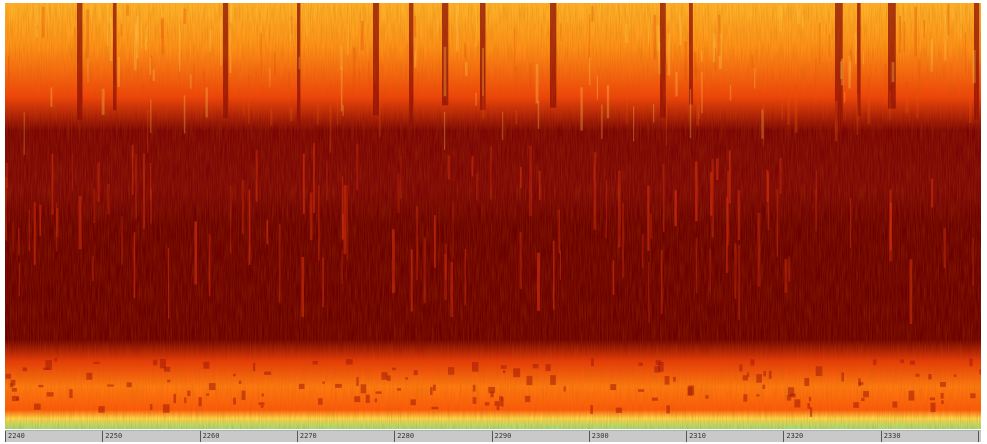 The width and height of the screenshot is (987, 444). What do you see at coordinates (793, 436) in the screenshot?
I see `time-tick: 2320` at bounding box center [793, 436].